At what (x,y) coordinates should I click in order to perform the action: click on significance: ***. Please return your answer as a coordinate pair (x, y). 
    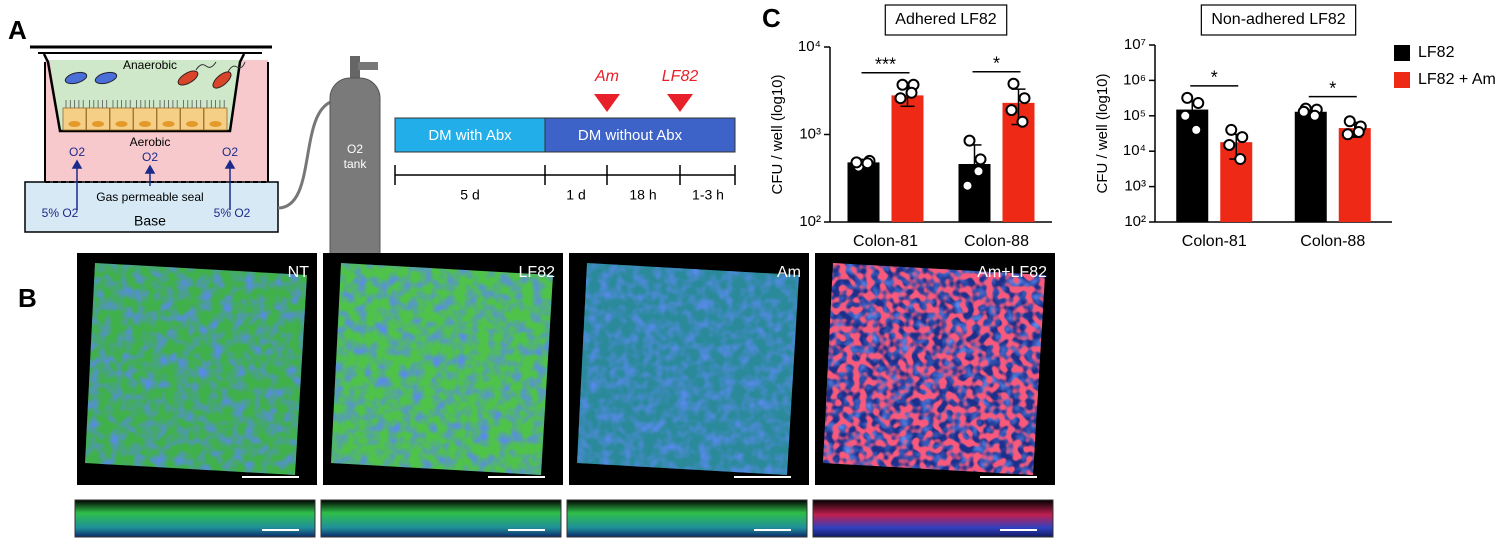
    Looking at the image, I should click on (885, 65).